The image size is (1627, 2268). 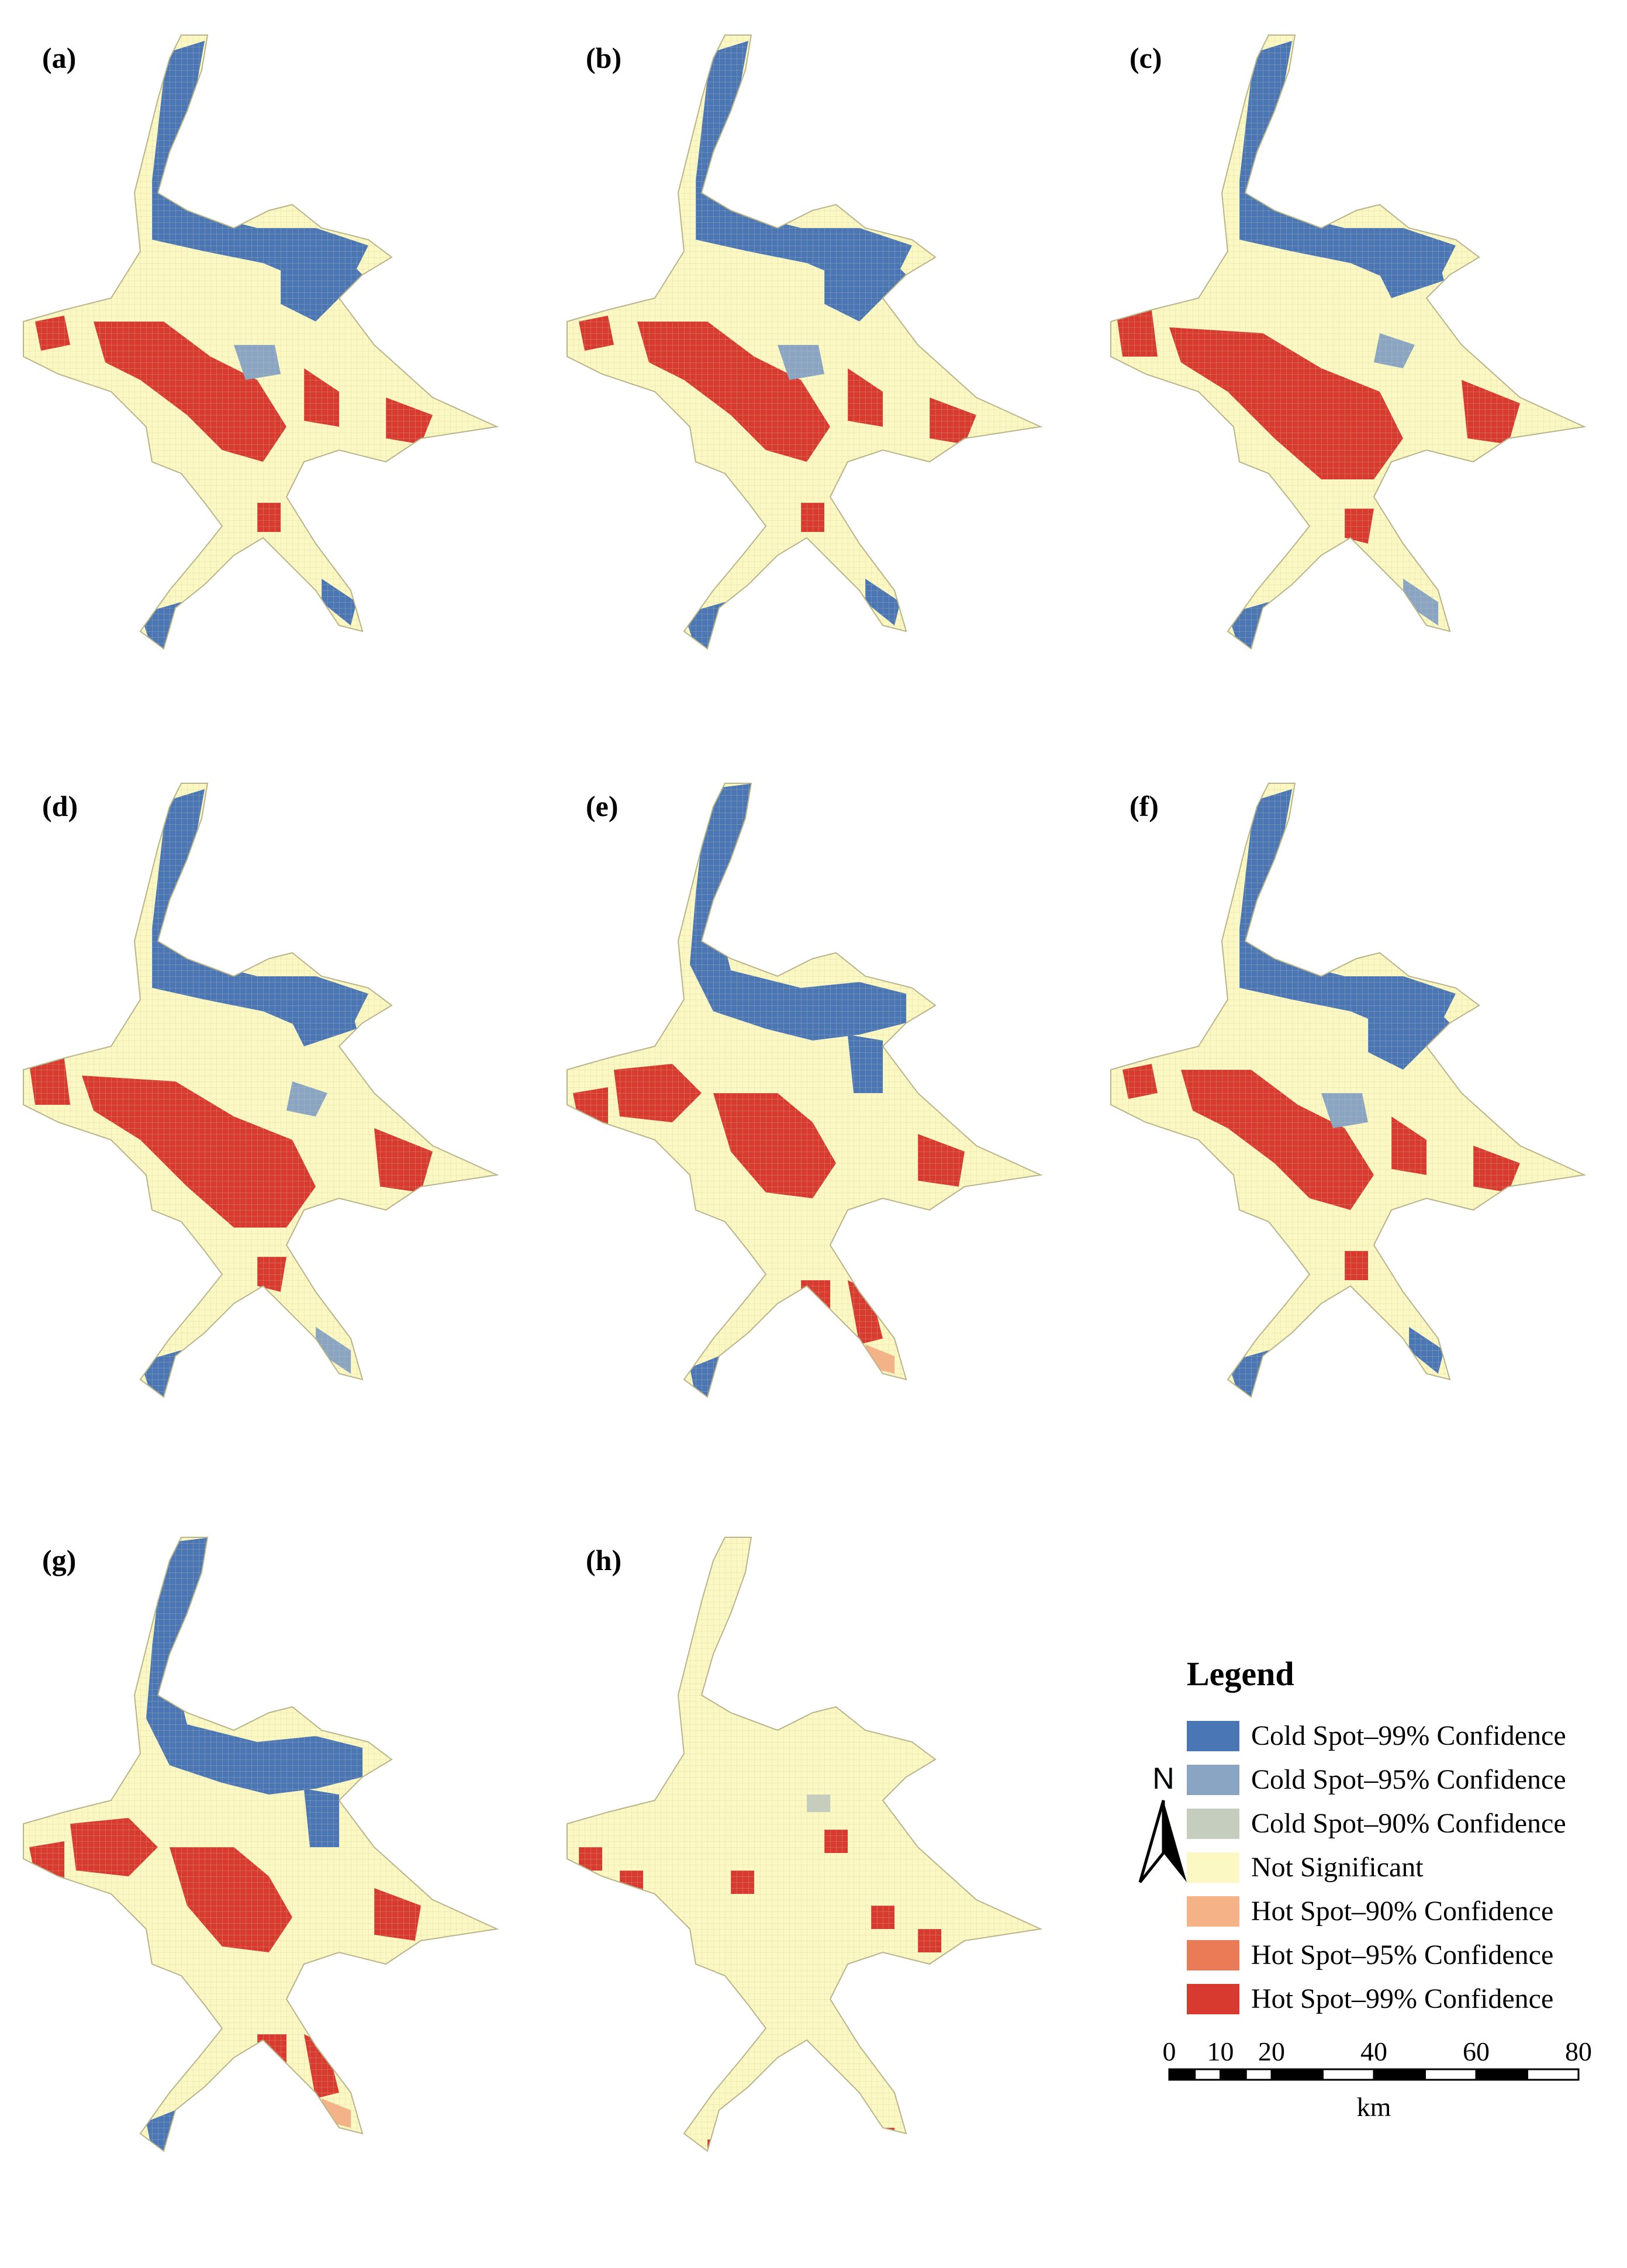 What do you see at coordinates (604, 58) in the screenshot?
I see `panel-label-b: (b)` at bounding box center [604, 58].